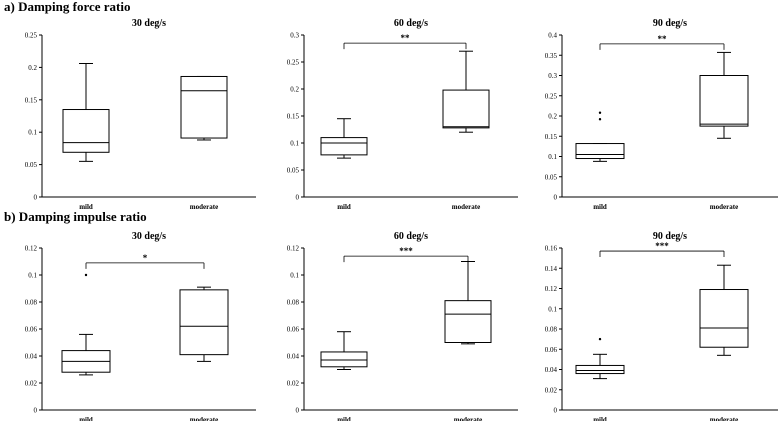 This screenshot has width=784, height=421. I want to click on section-title-a: a) Damping force ratio, so click(67, 7).